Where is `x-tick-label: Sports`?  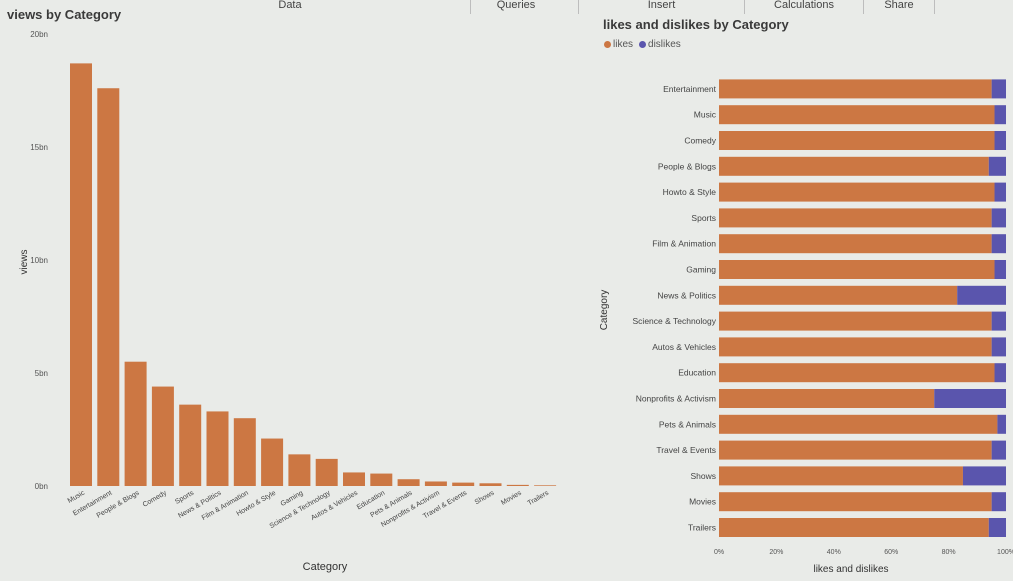 x-tick-label: Sports is located at coordinates (184, 497).